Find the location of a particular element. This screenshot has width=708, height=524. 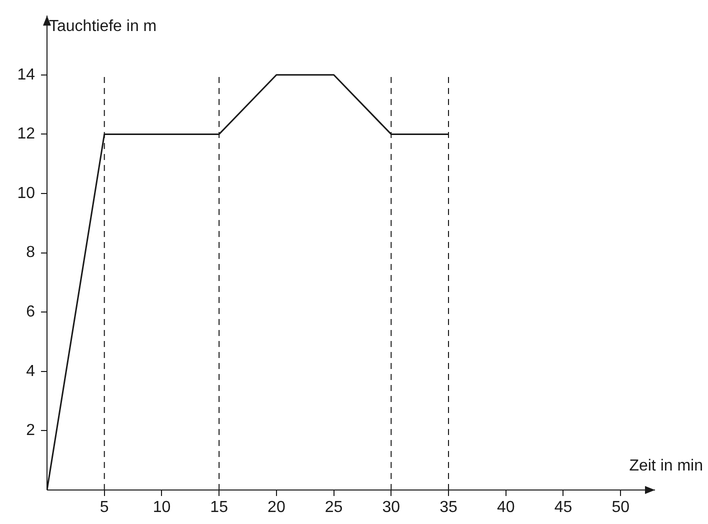

x-axis-title: Zeit in min is located at coordinates (666, 465).